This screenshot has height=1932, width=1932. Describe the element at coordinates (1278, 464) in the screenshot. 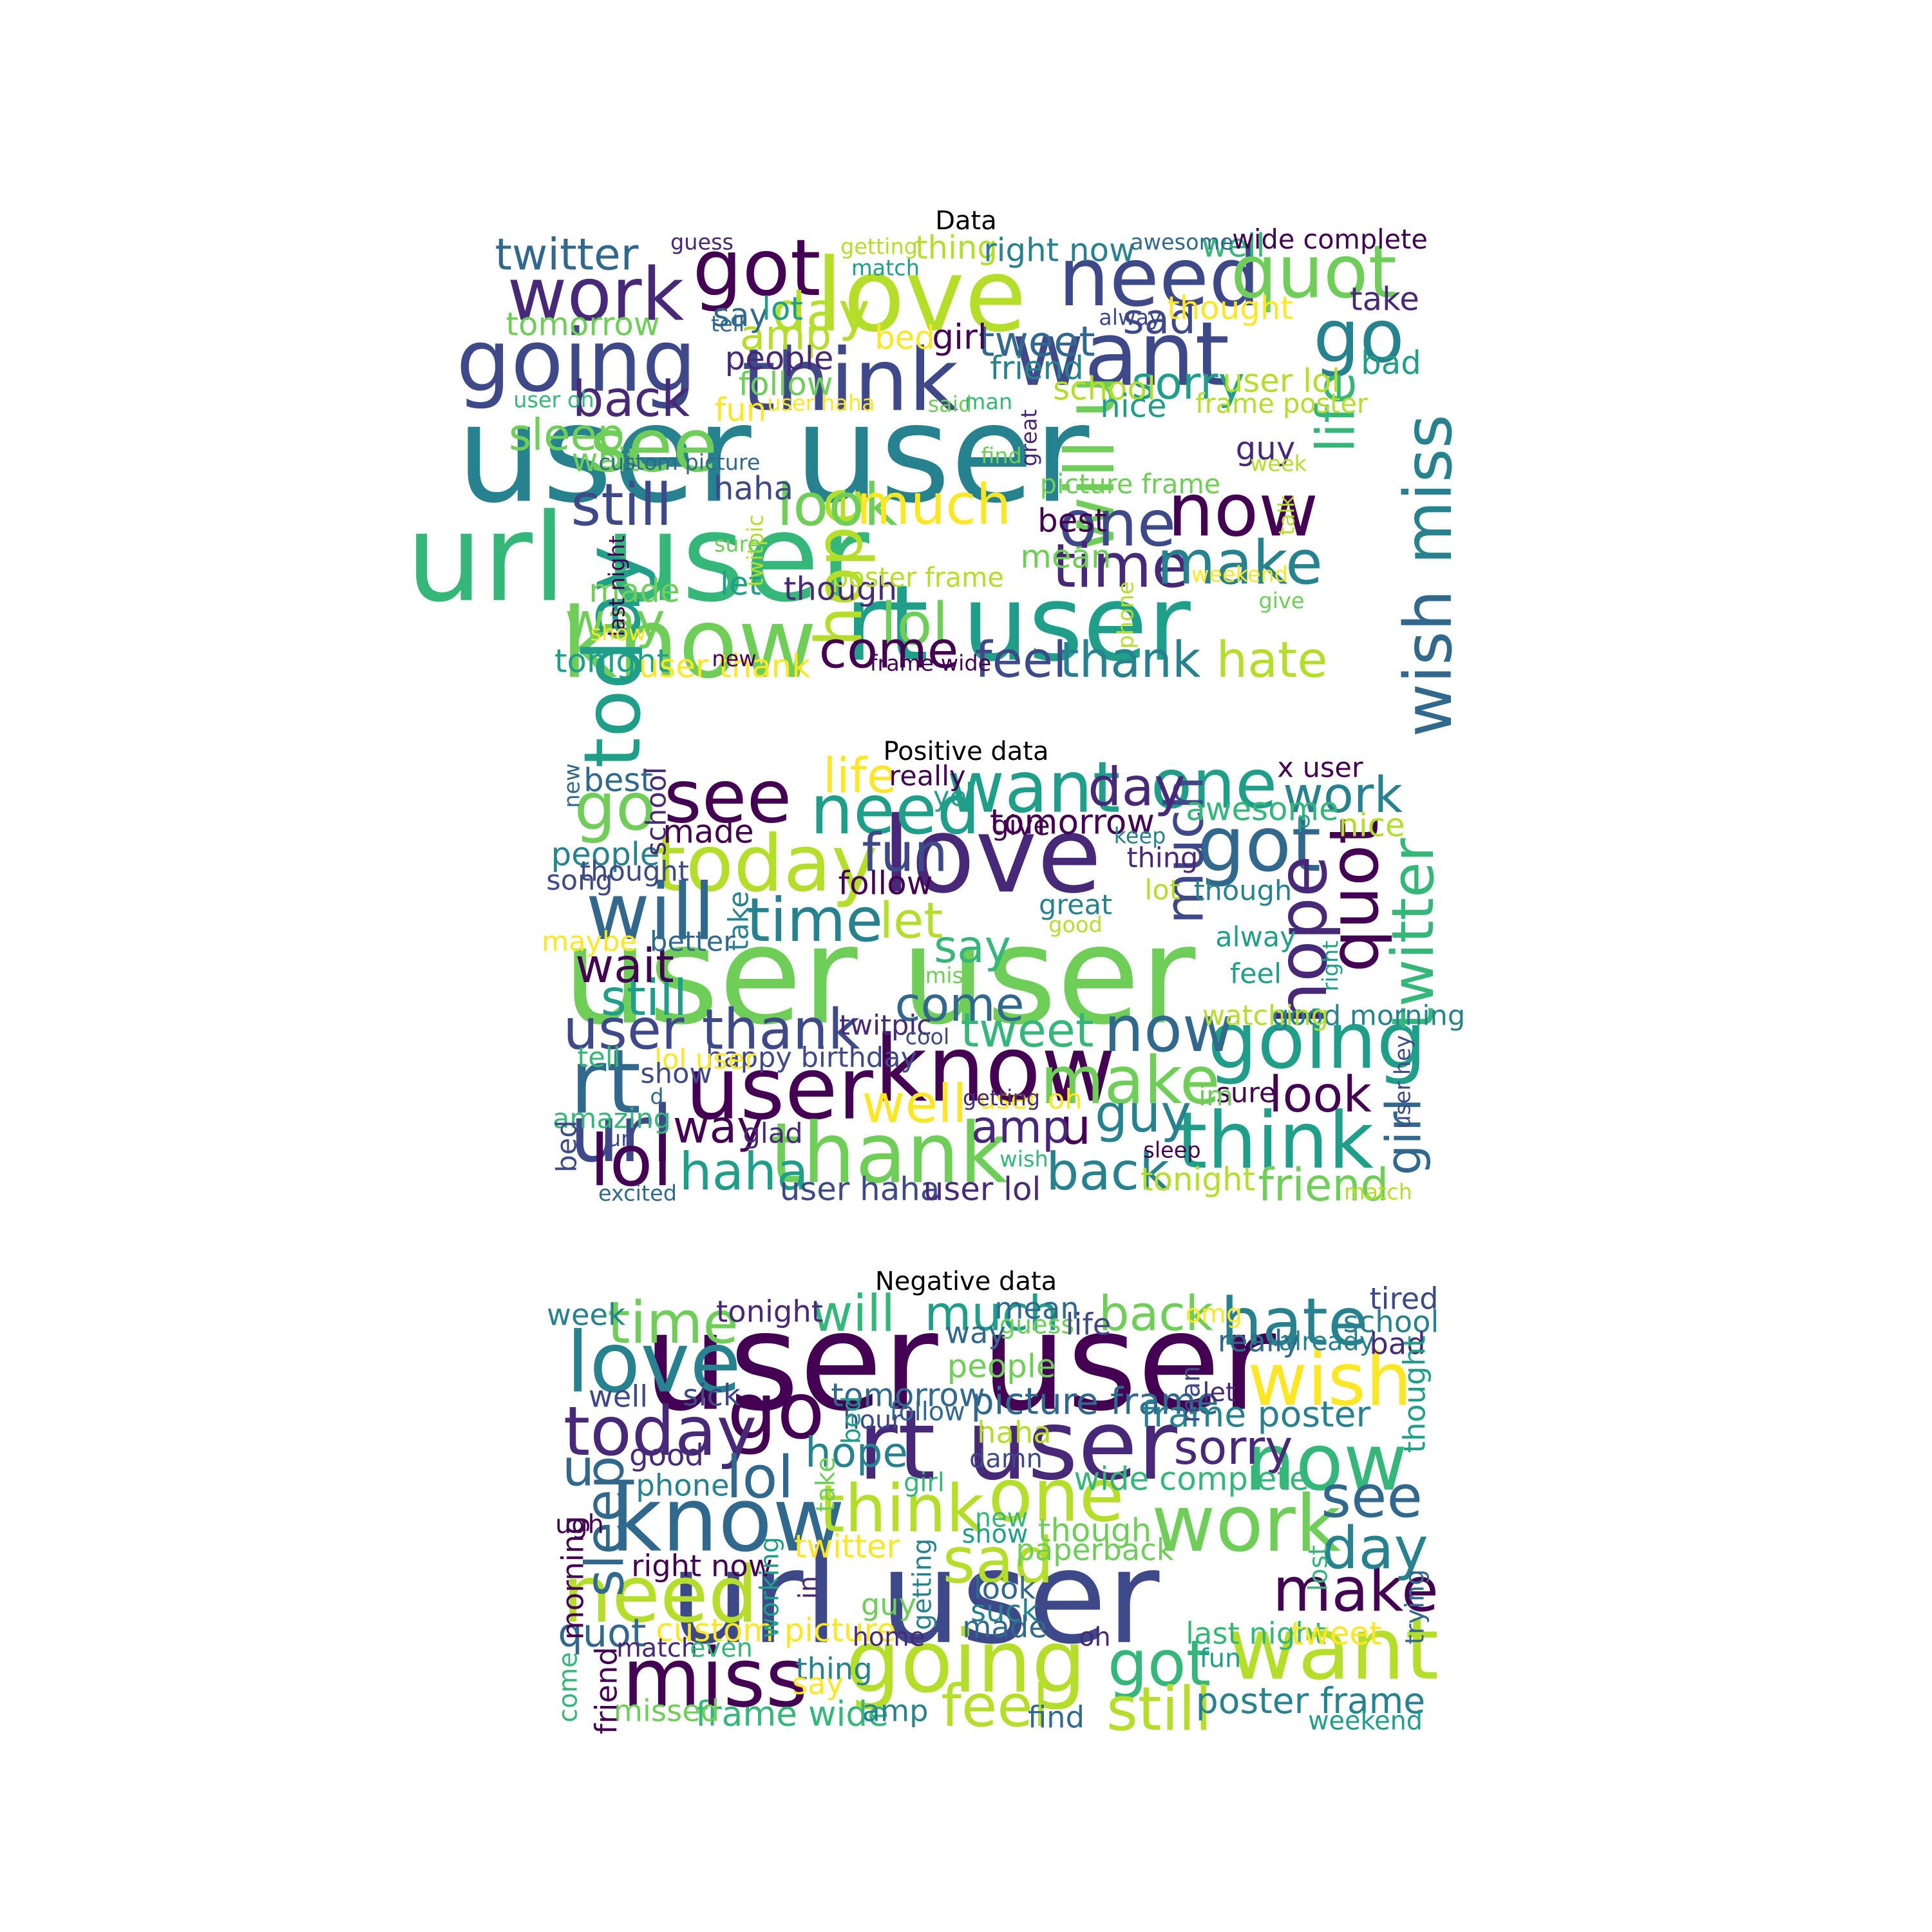

I see `word-week: week` at that location.